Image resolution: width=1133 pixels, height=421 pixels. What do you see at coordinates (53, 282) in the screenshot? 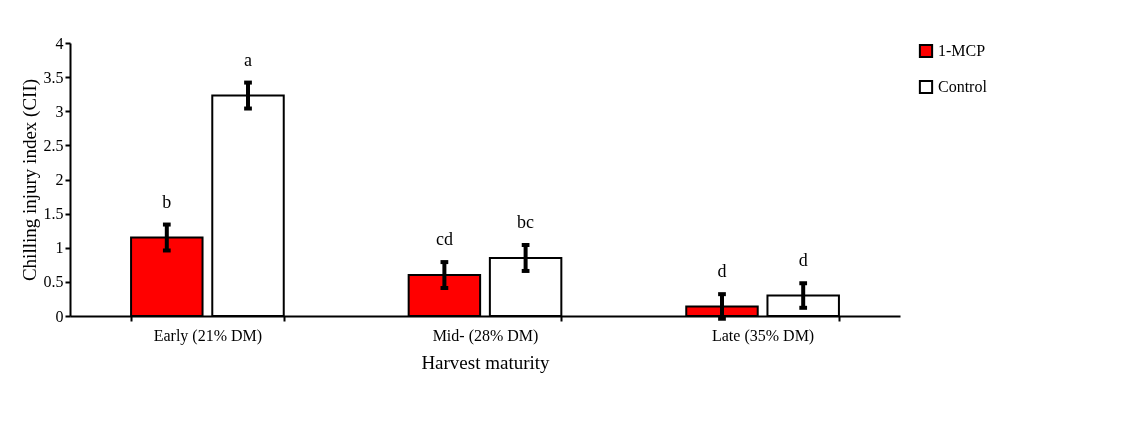
I see `y-tick-label: 0.5` at bounding box center [53, 282].